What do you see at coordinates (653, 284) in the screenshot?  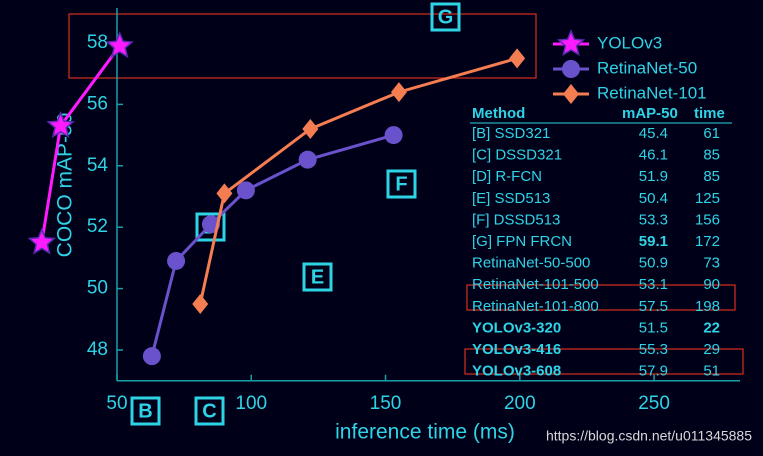 I see `table-cell: 53.1` at bounding box center [653, 284].